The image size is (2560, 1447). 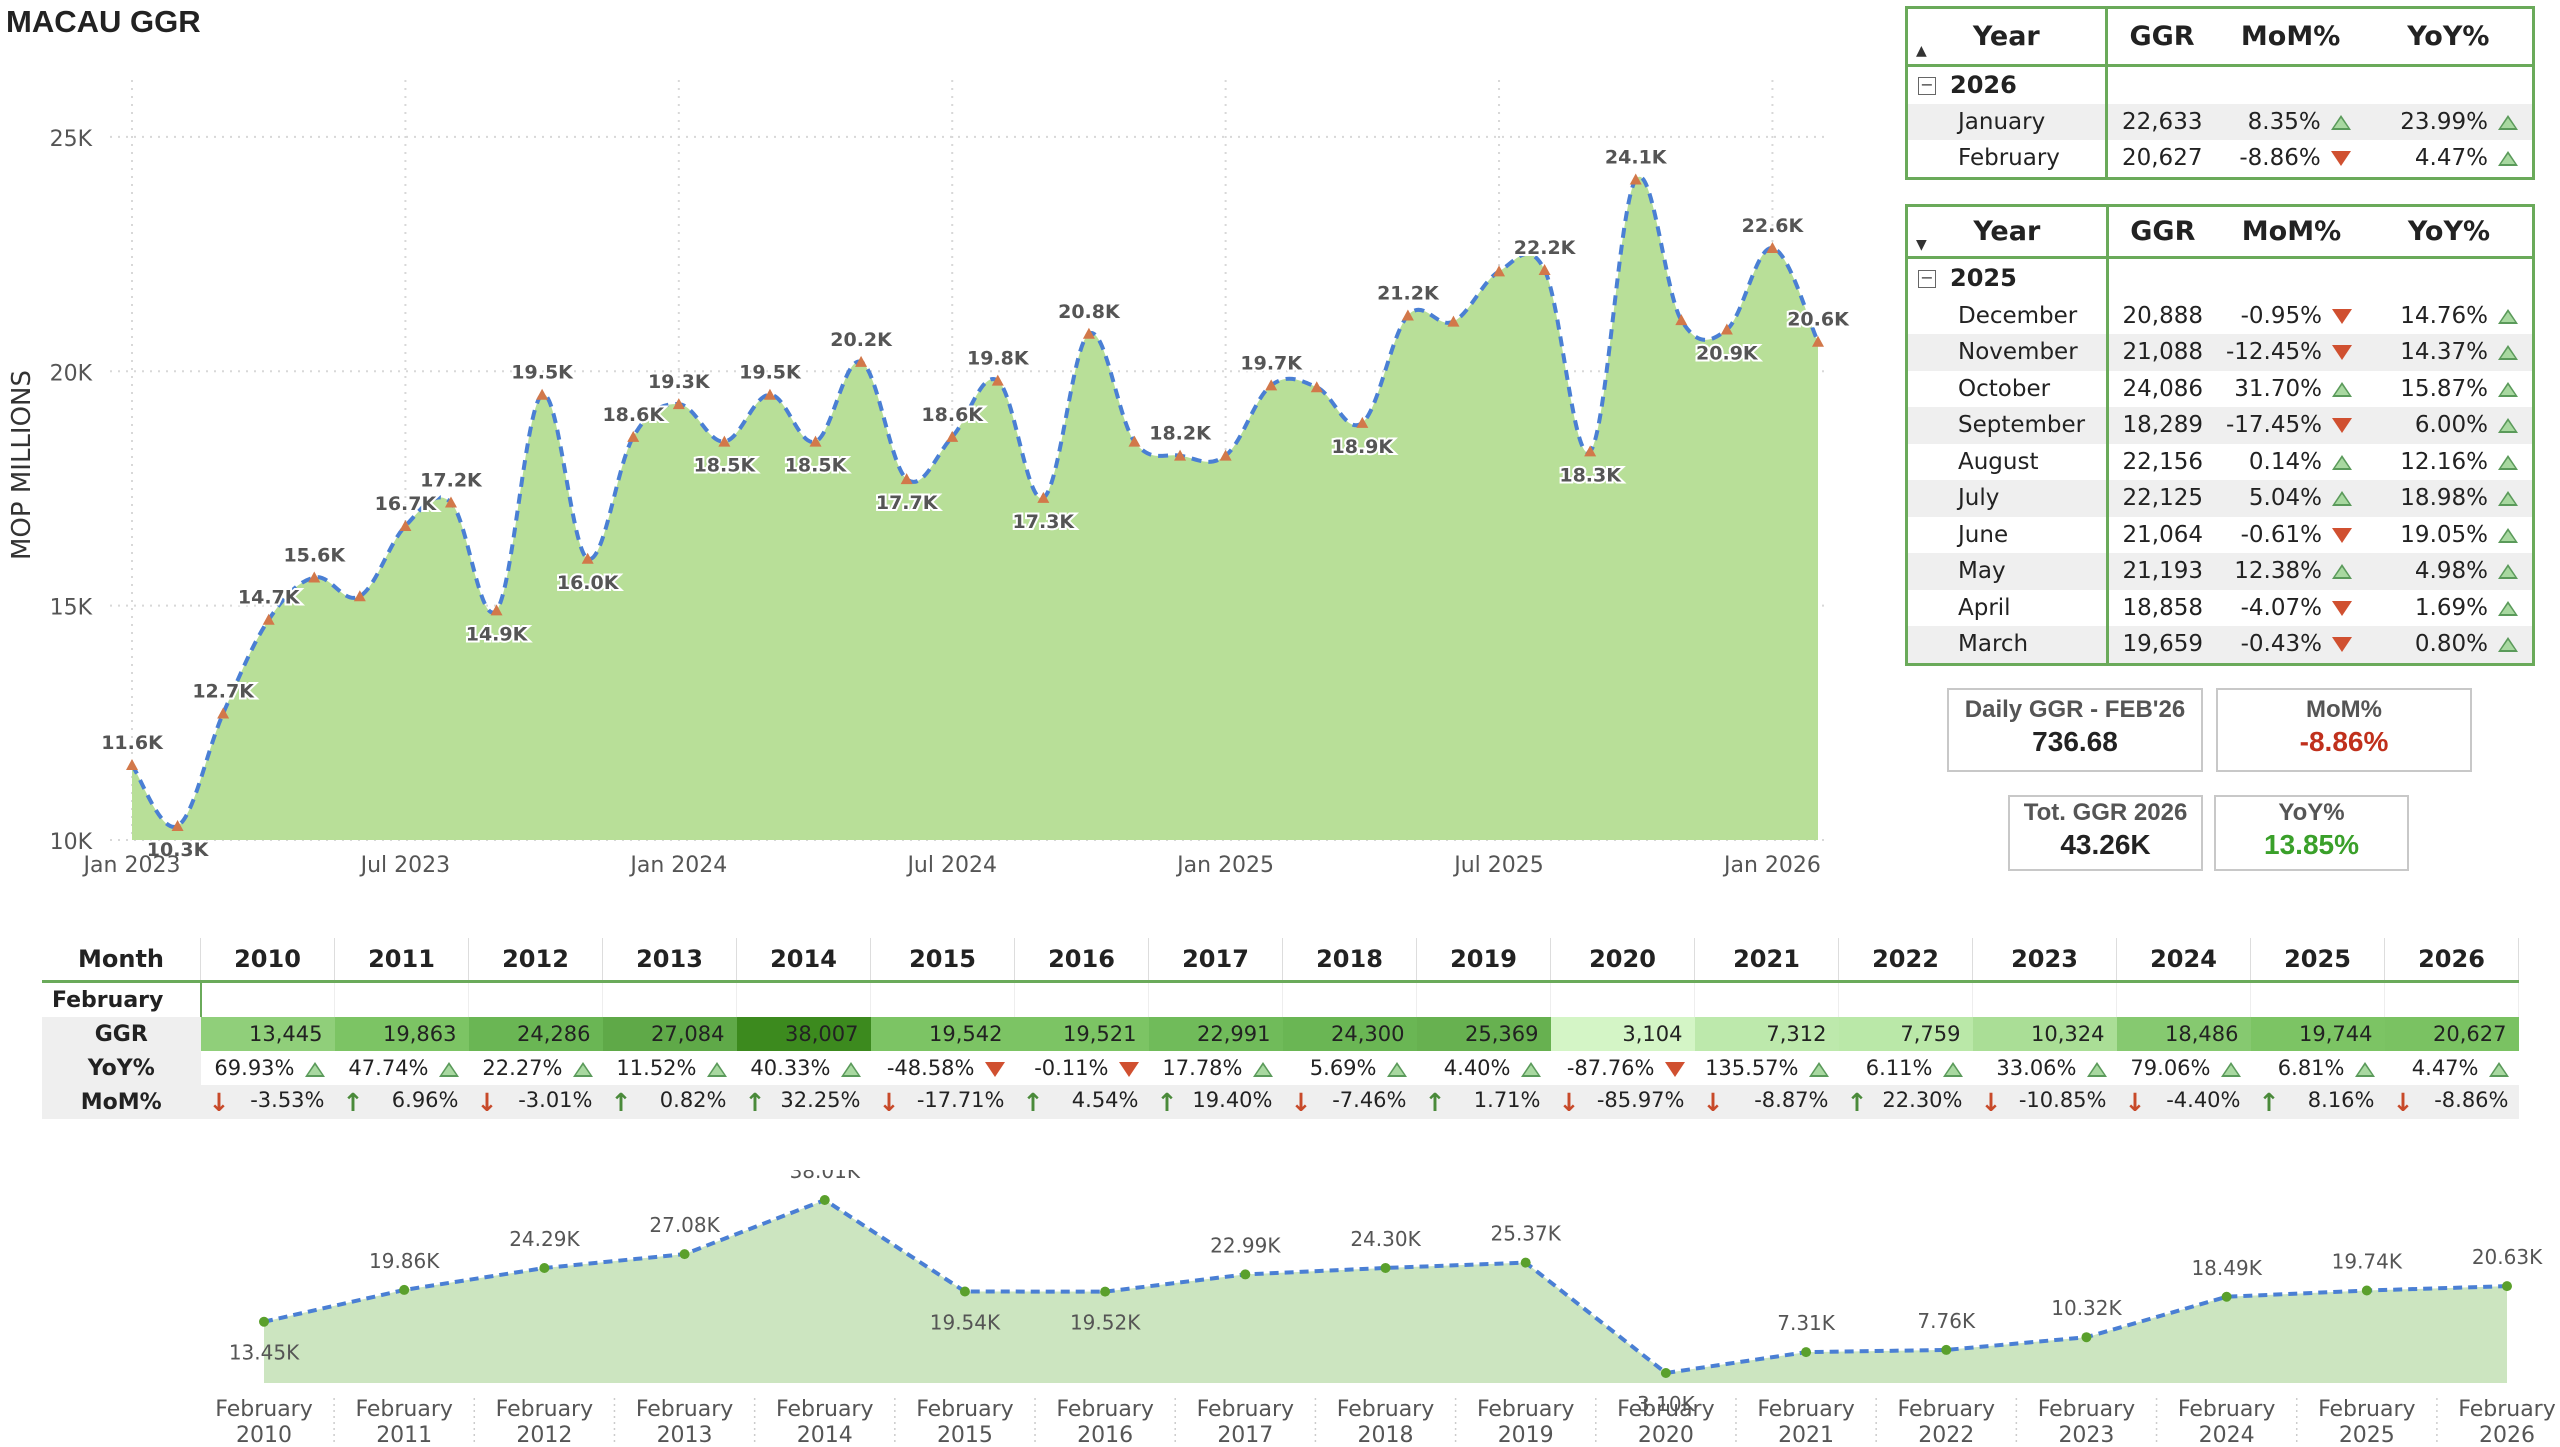 What do you see at coordinates (402, 1068) in the screenshot?
I see `yoy-cell: 47.74%` at bounding box center [402, 1068].